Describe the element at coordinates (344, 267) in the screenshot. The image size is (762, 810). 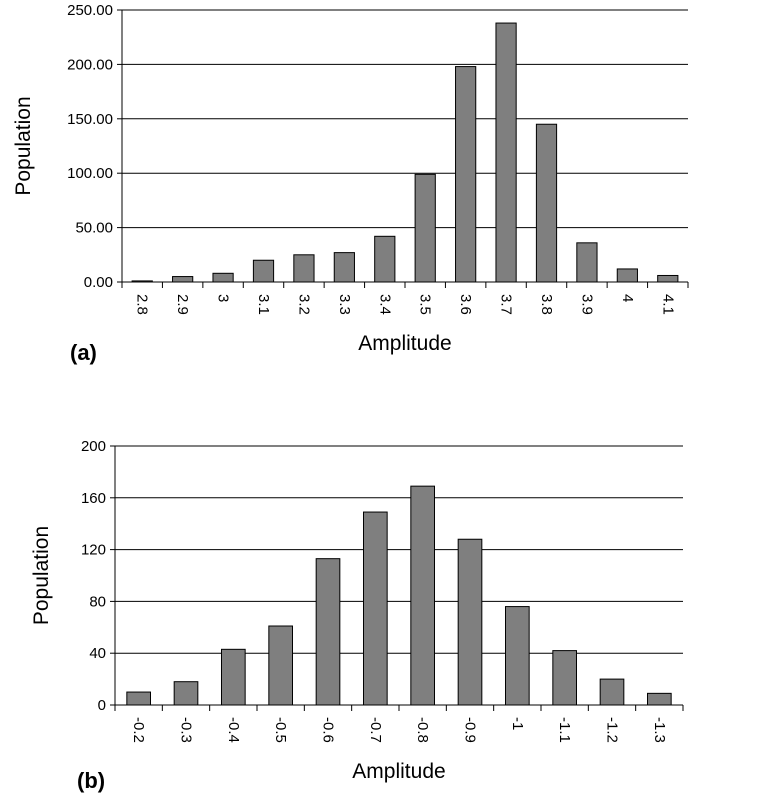
I see `bar-3.3` at that location.